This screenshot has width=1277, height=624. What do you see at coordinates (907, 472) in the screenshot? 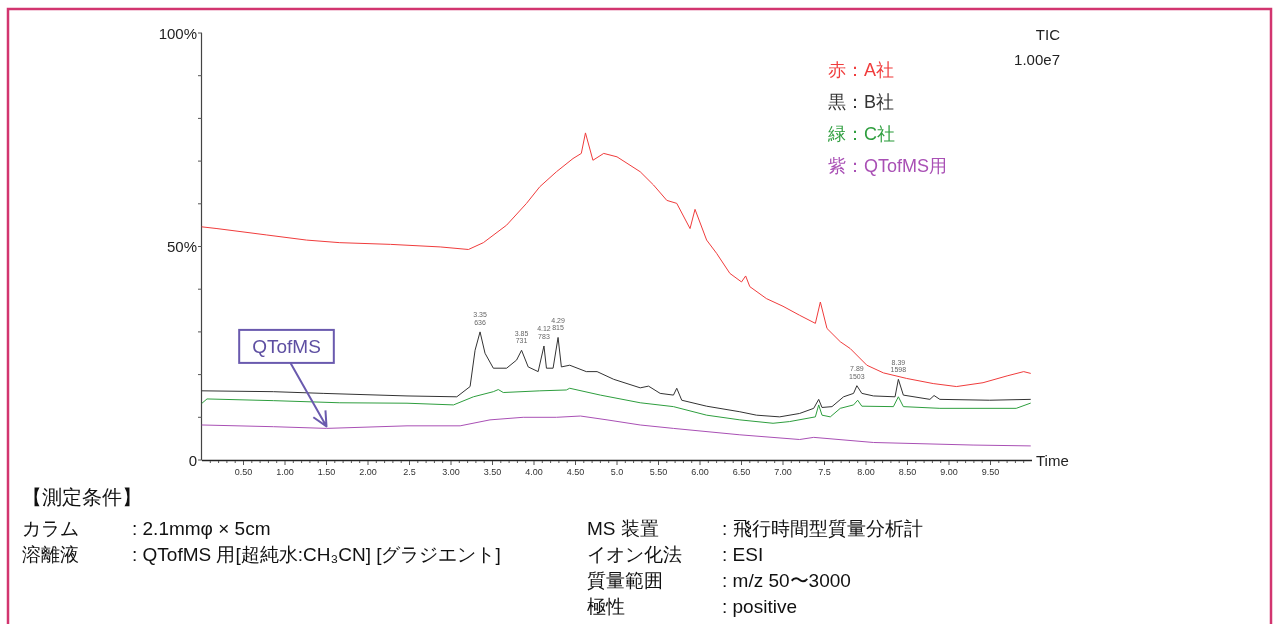
I see `x-tick-label: 8.50` at bounding box center [907, 472].